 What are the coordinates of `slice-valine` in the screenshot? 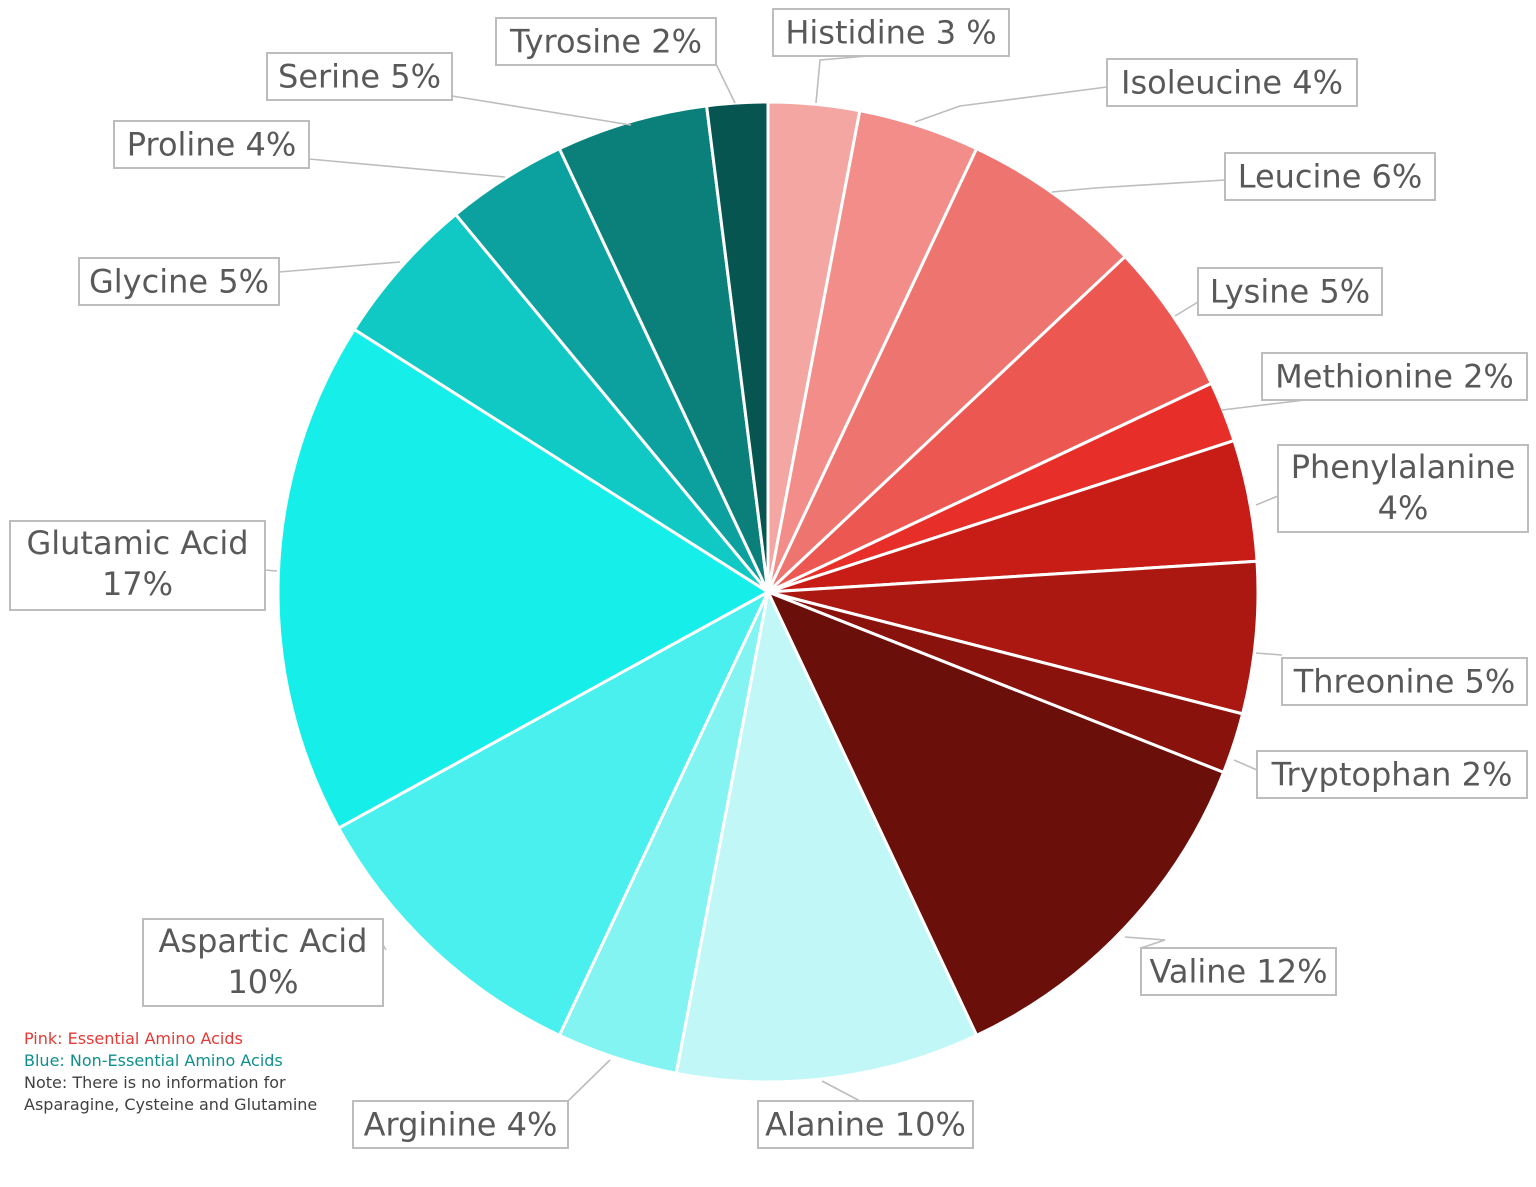 It's located at (995, 813).